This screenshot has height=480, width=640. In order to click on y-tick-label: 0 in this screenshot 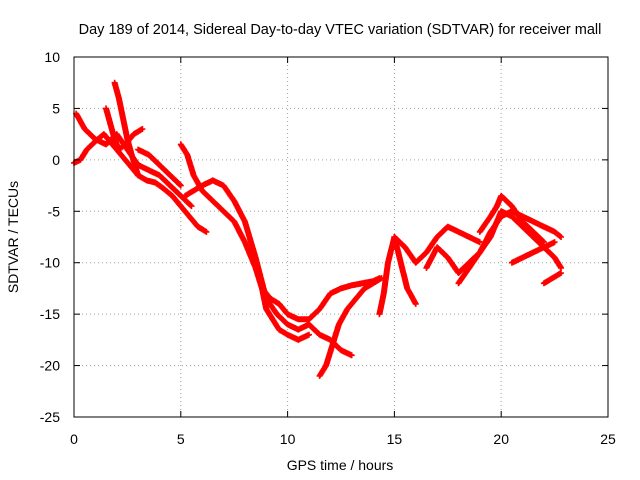, I will do `click(56, 160)`.